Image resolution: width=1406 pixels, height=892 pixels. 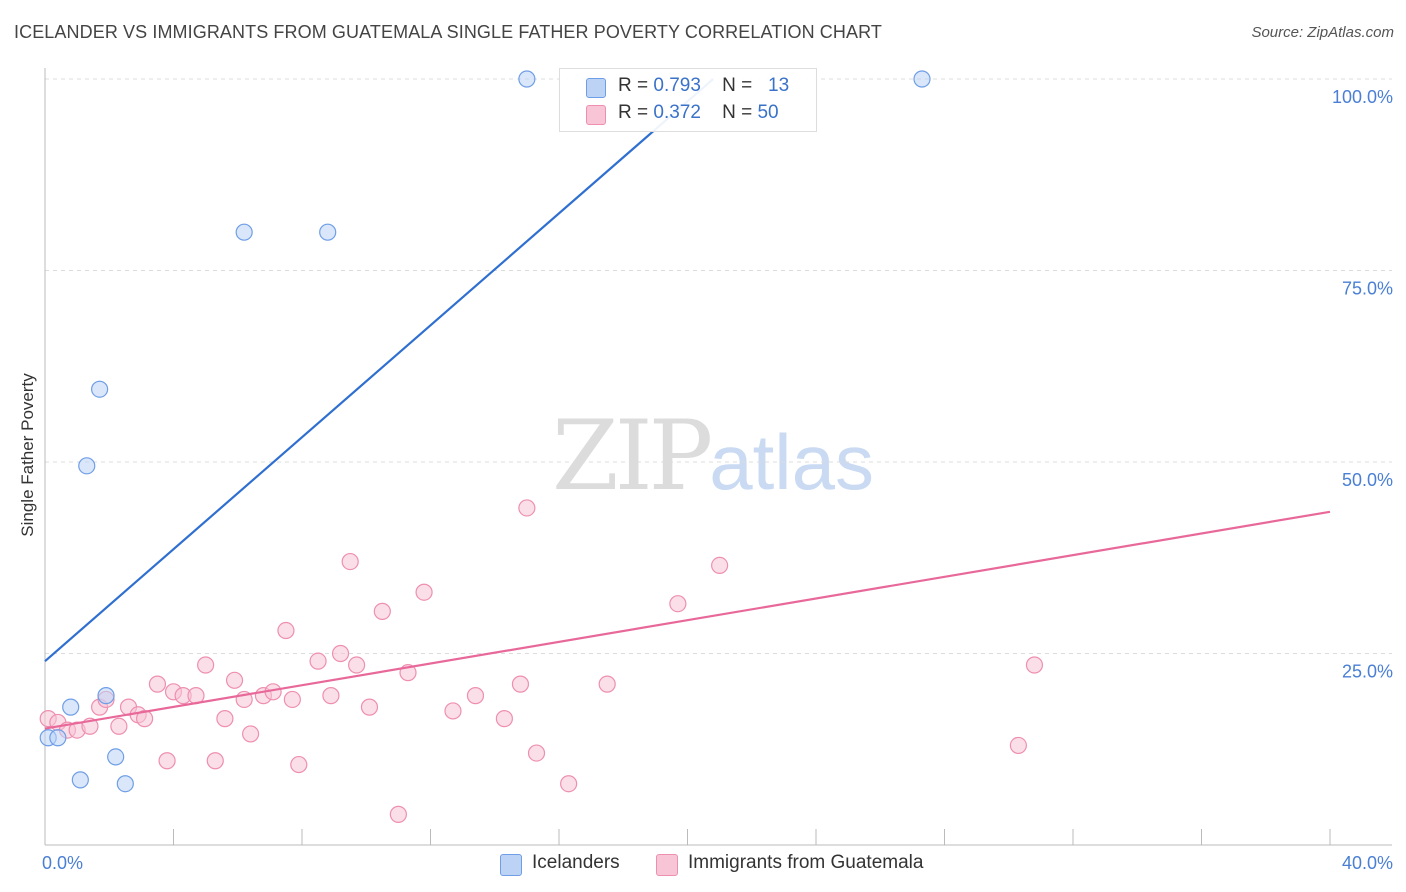 I want to click on legend-n-value: 50, so click(x=768, y=112).